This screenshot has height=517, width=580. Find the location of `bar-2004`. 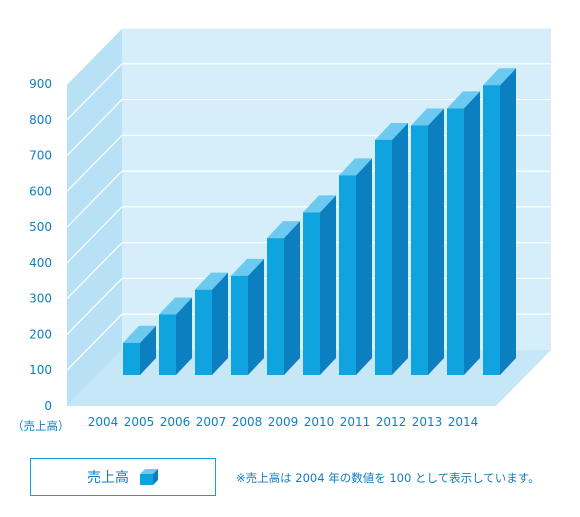

bar-2004 is located at coordinates (139, 350).